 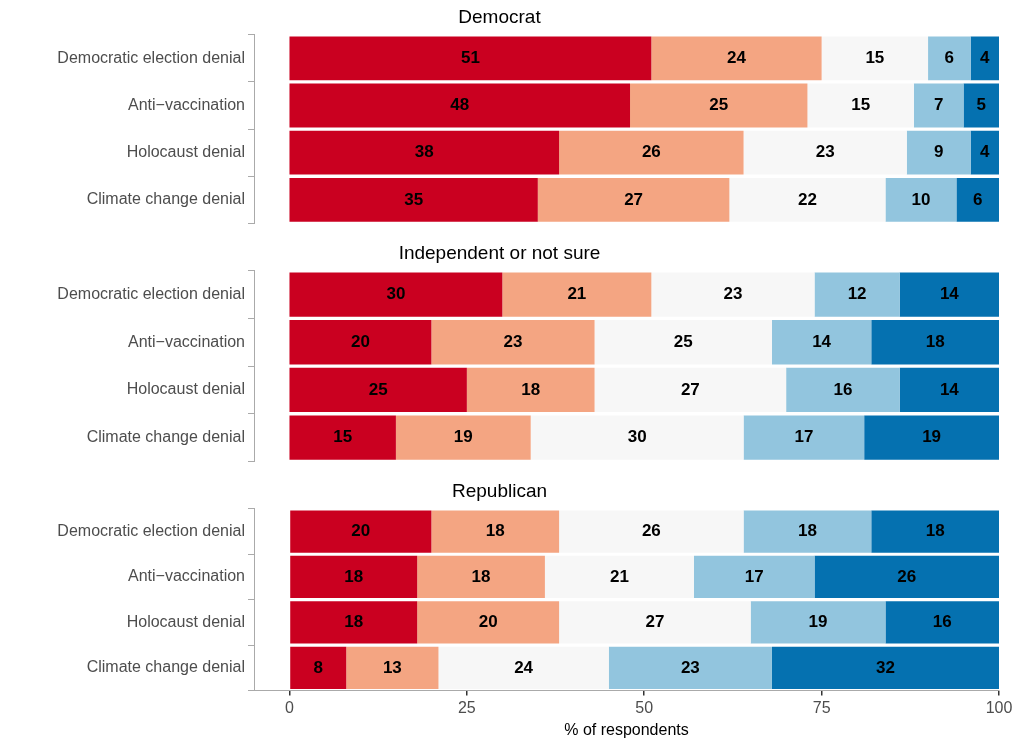 I want to click on x-tick-label: 50, so click(x=644, y=707).